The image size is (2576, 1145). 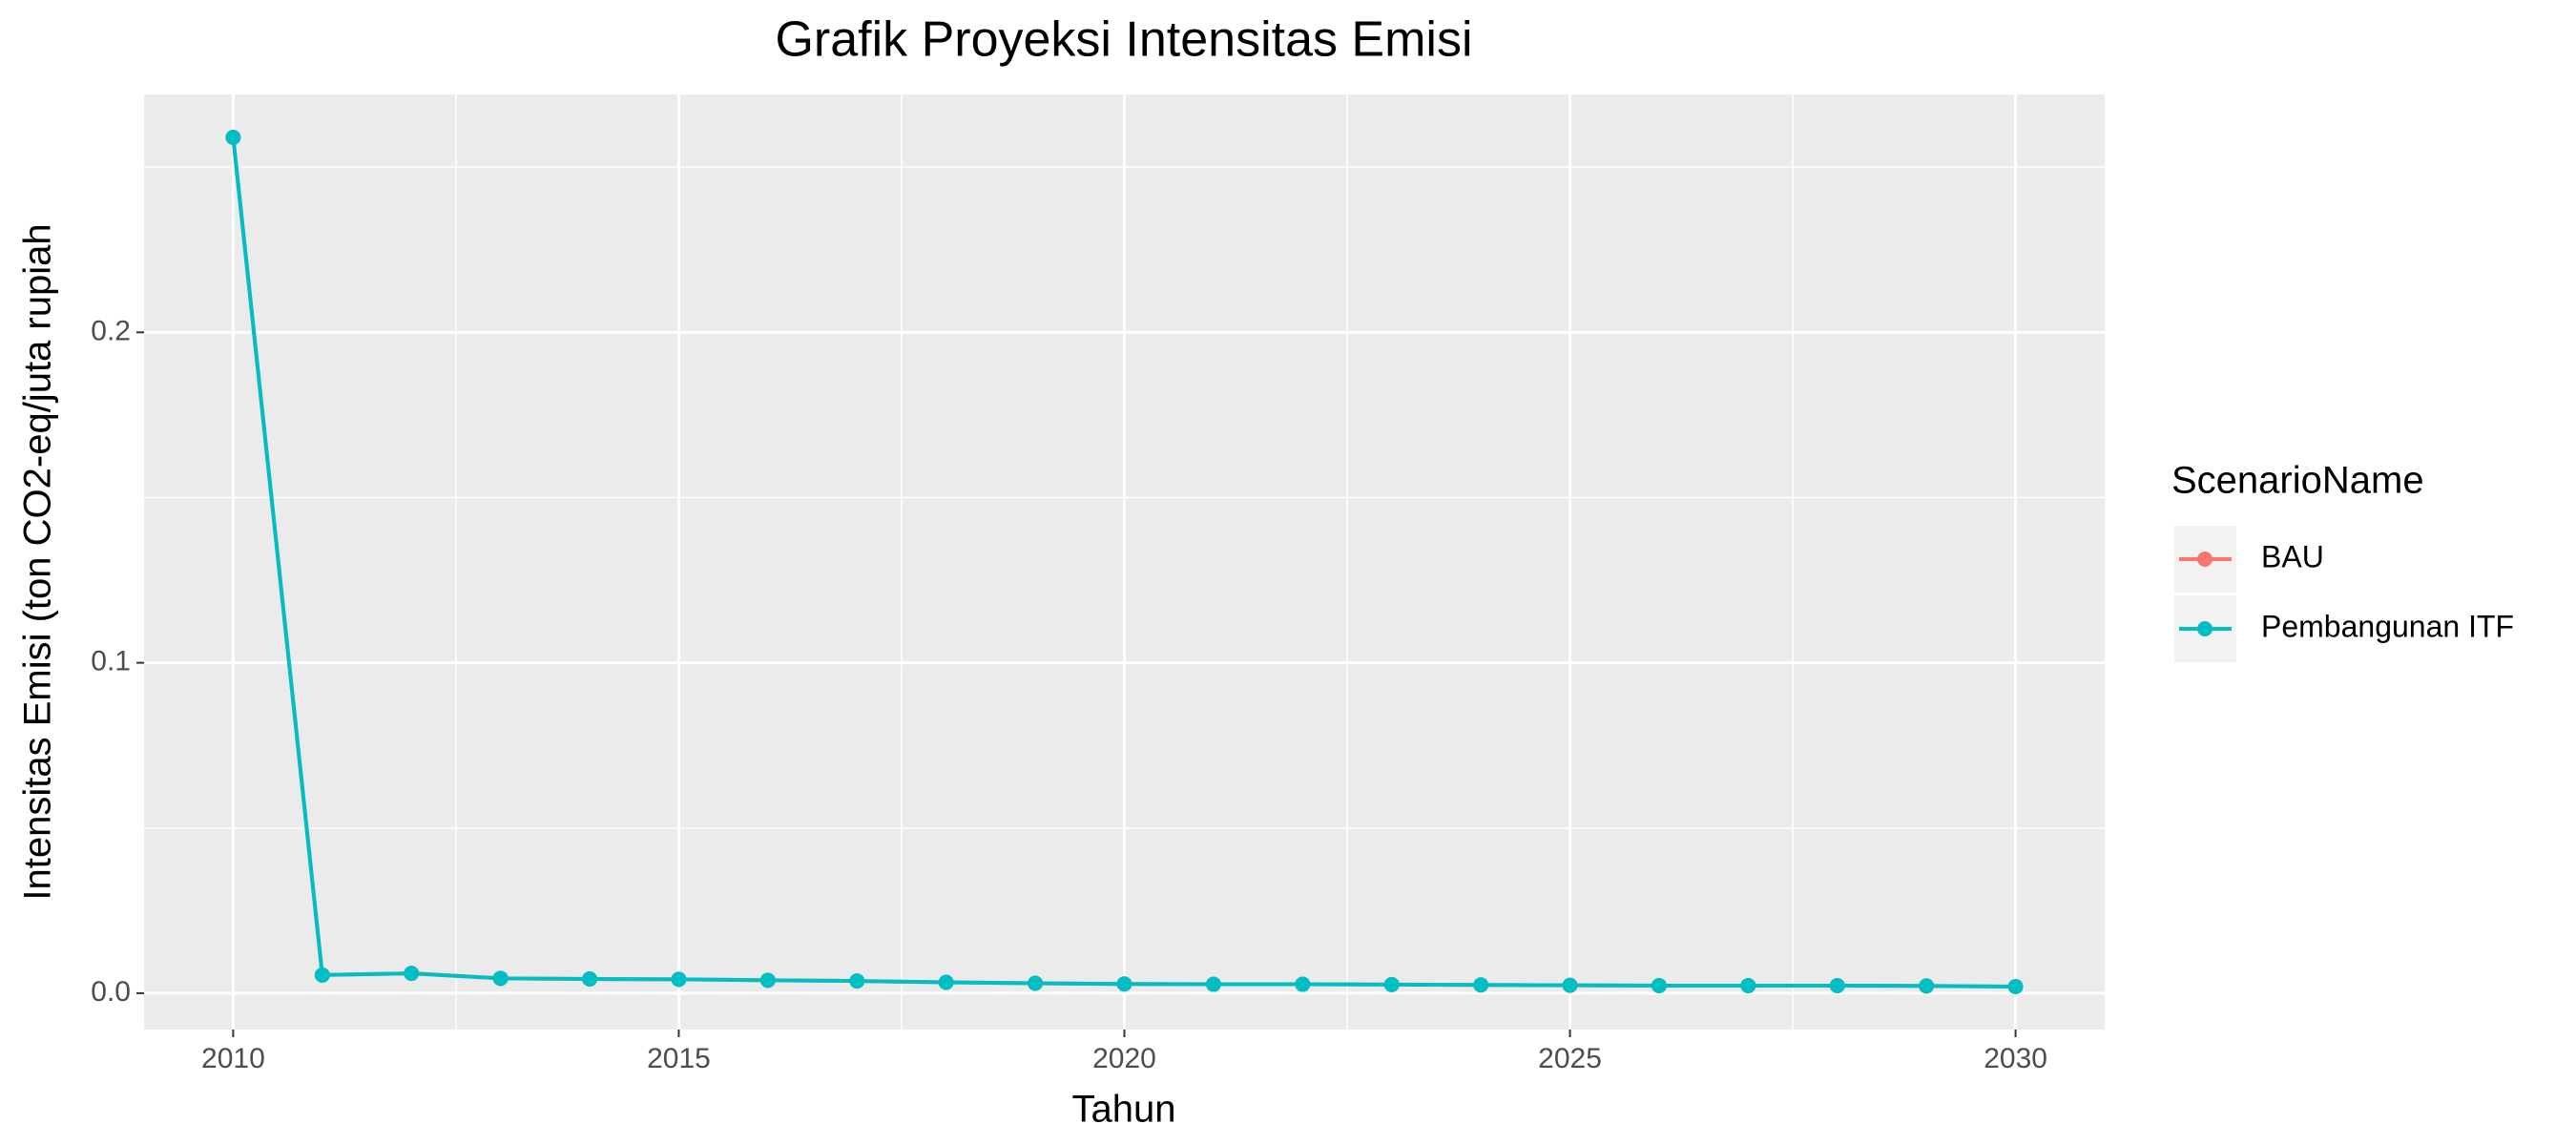 I want to click on x-tick-label: 2020, so click(x=1124, y=1058).